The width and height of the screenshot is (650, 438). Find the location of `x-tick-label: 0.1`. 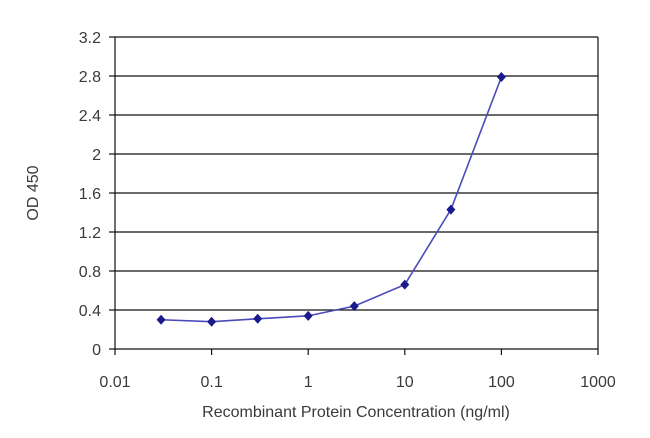

x-tick-label: 0.1 is located at coordinates (211, 382).